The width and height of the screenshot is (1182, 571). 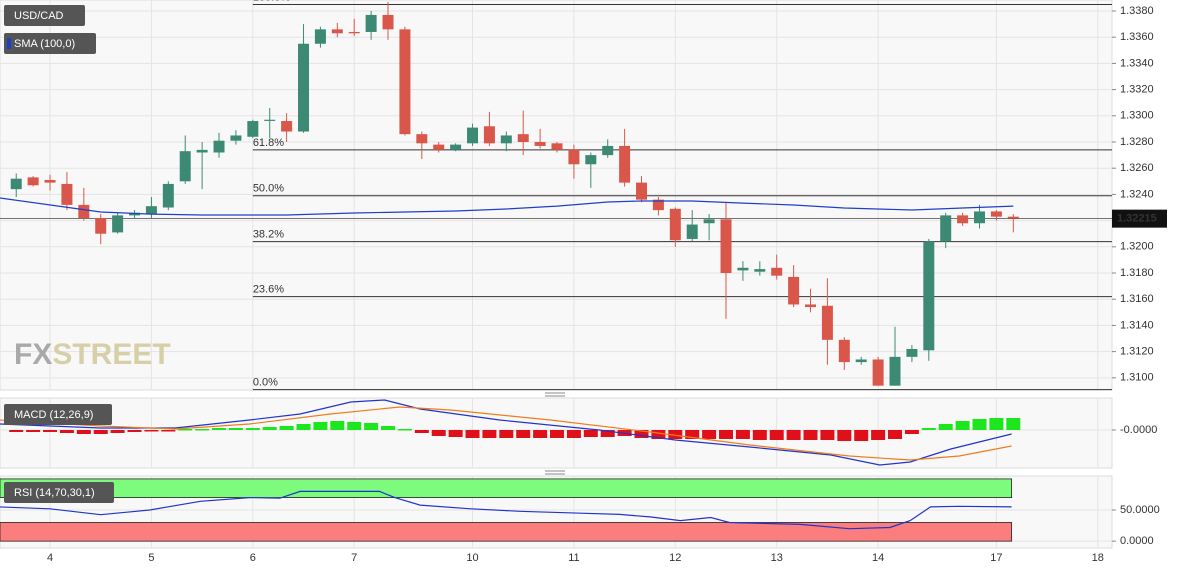 I want to click on last-price-label: 1.32215, so click(x=1137, y=219).